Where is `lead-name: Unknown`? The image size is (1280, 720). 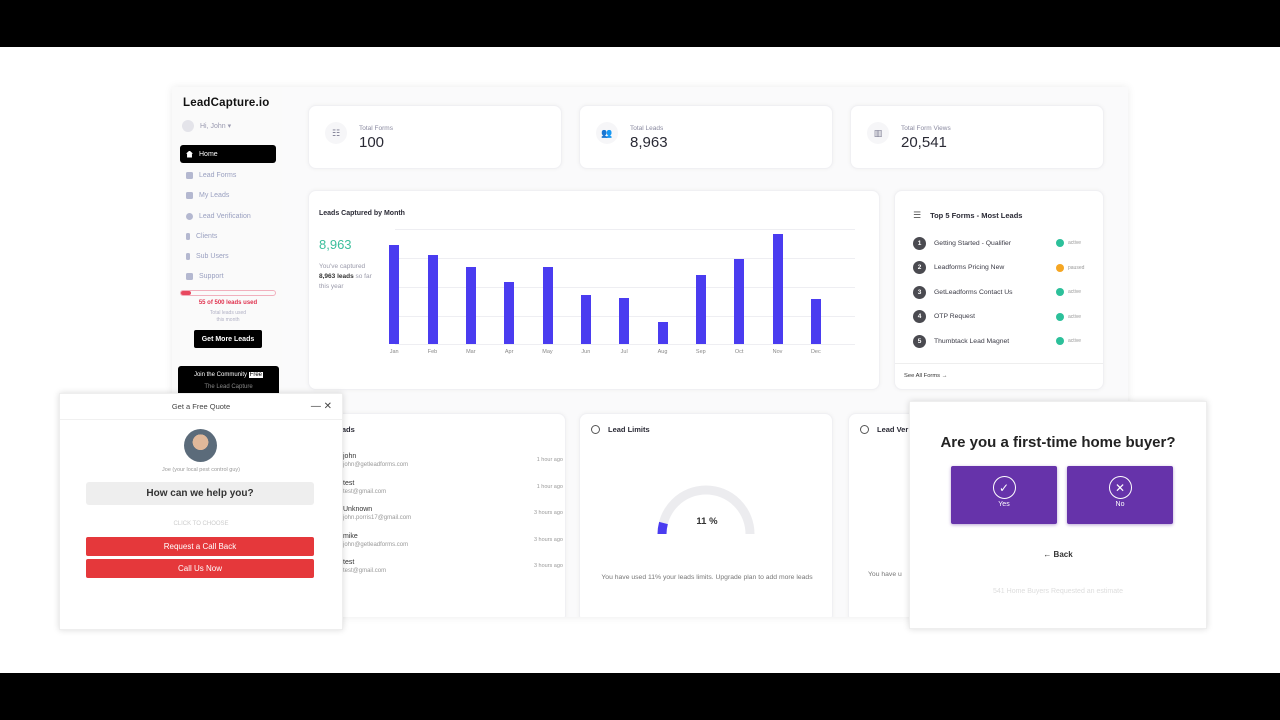
lead-name: Unknown is located at coordinates (358, 509).